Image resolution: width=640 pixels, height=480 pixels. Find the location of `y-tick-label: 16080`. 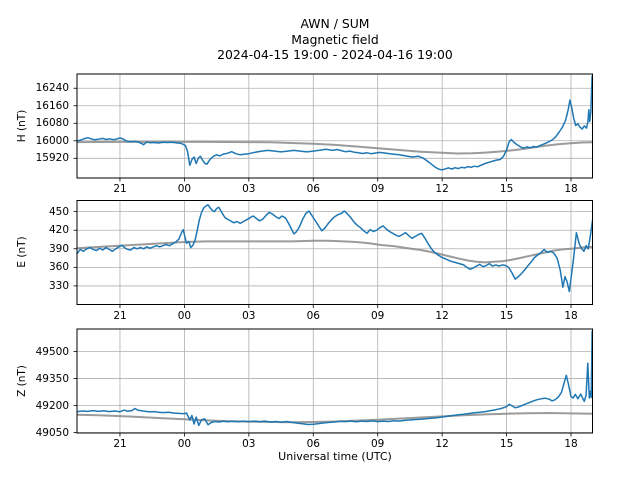

y-tick-label: 16080 is located at coordinates (52, 123).